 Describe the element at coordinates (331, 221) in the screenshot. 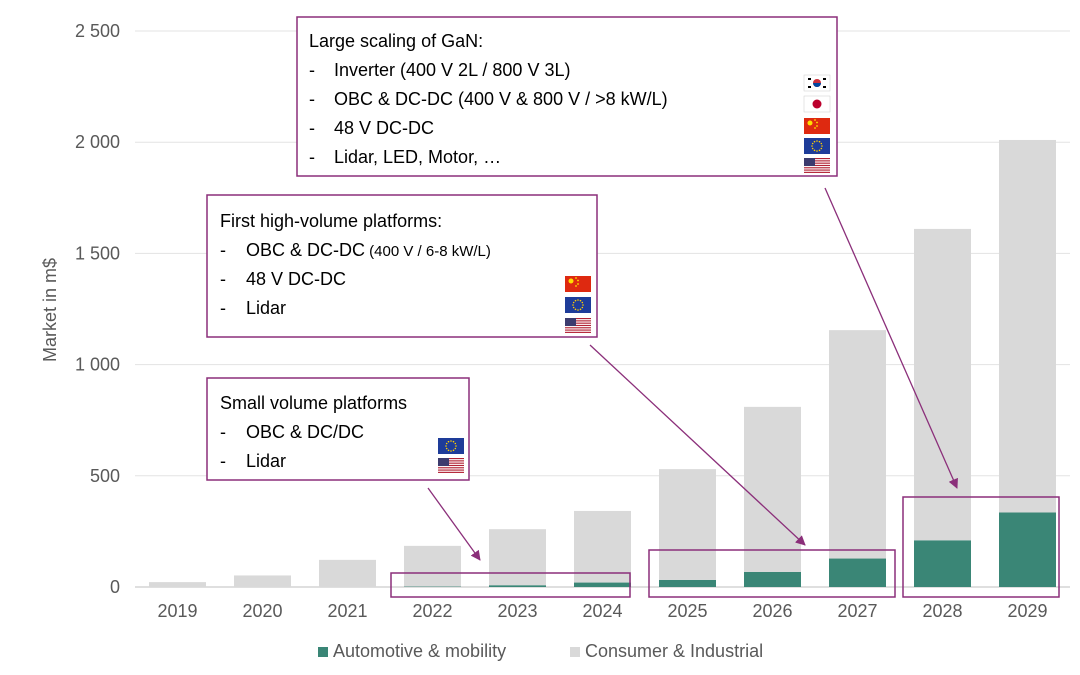

I see `annotation-title: First high-volume platforms:` at that location.